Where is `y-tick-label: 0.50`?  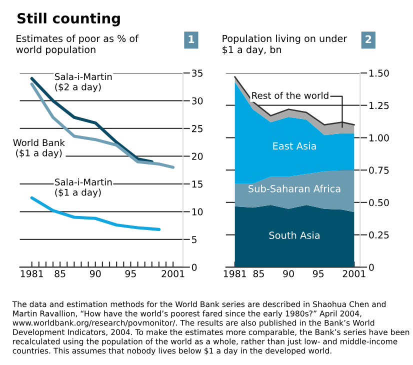 y-tick-label: 0.50 is located at coordinates (379, 202).